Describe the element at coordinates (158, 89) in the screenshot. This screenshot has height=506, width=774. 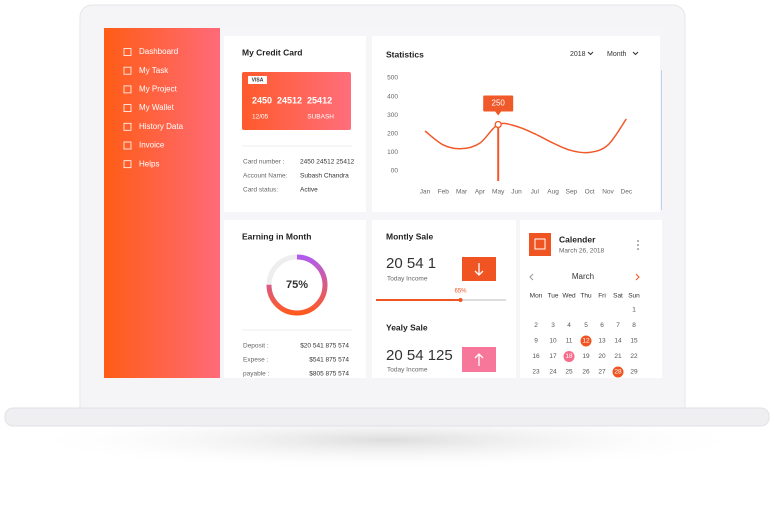
I see `menu-item: My Project` at that location.